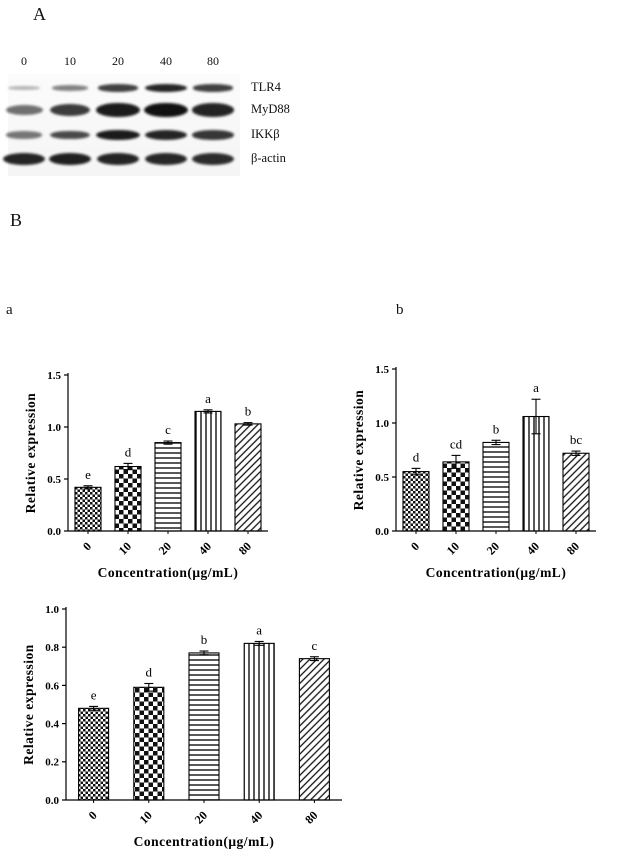 This screenshot has height=854, width=620. What do you see at coordinates (266, 87) in the screenshot?
I see `protein-label: TLR4` at bounding box center [266, 87].